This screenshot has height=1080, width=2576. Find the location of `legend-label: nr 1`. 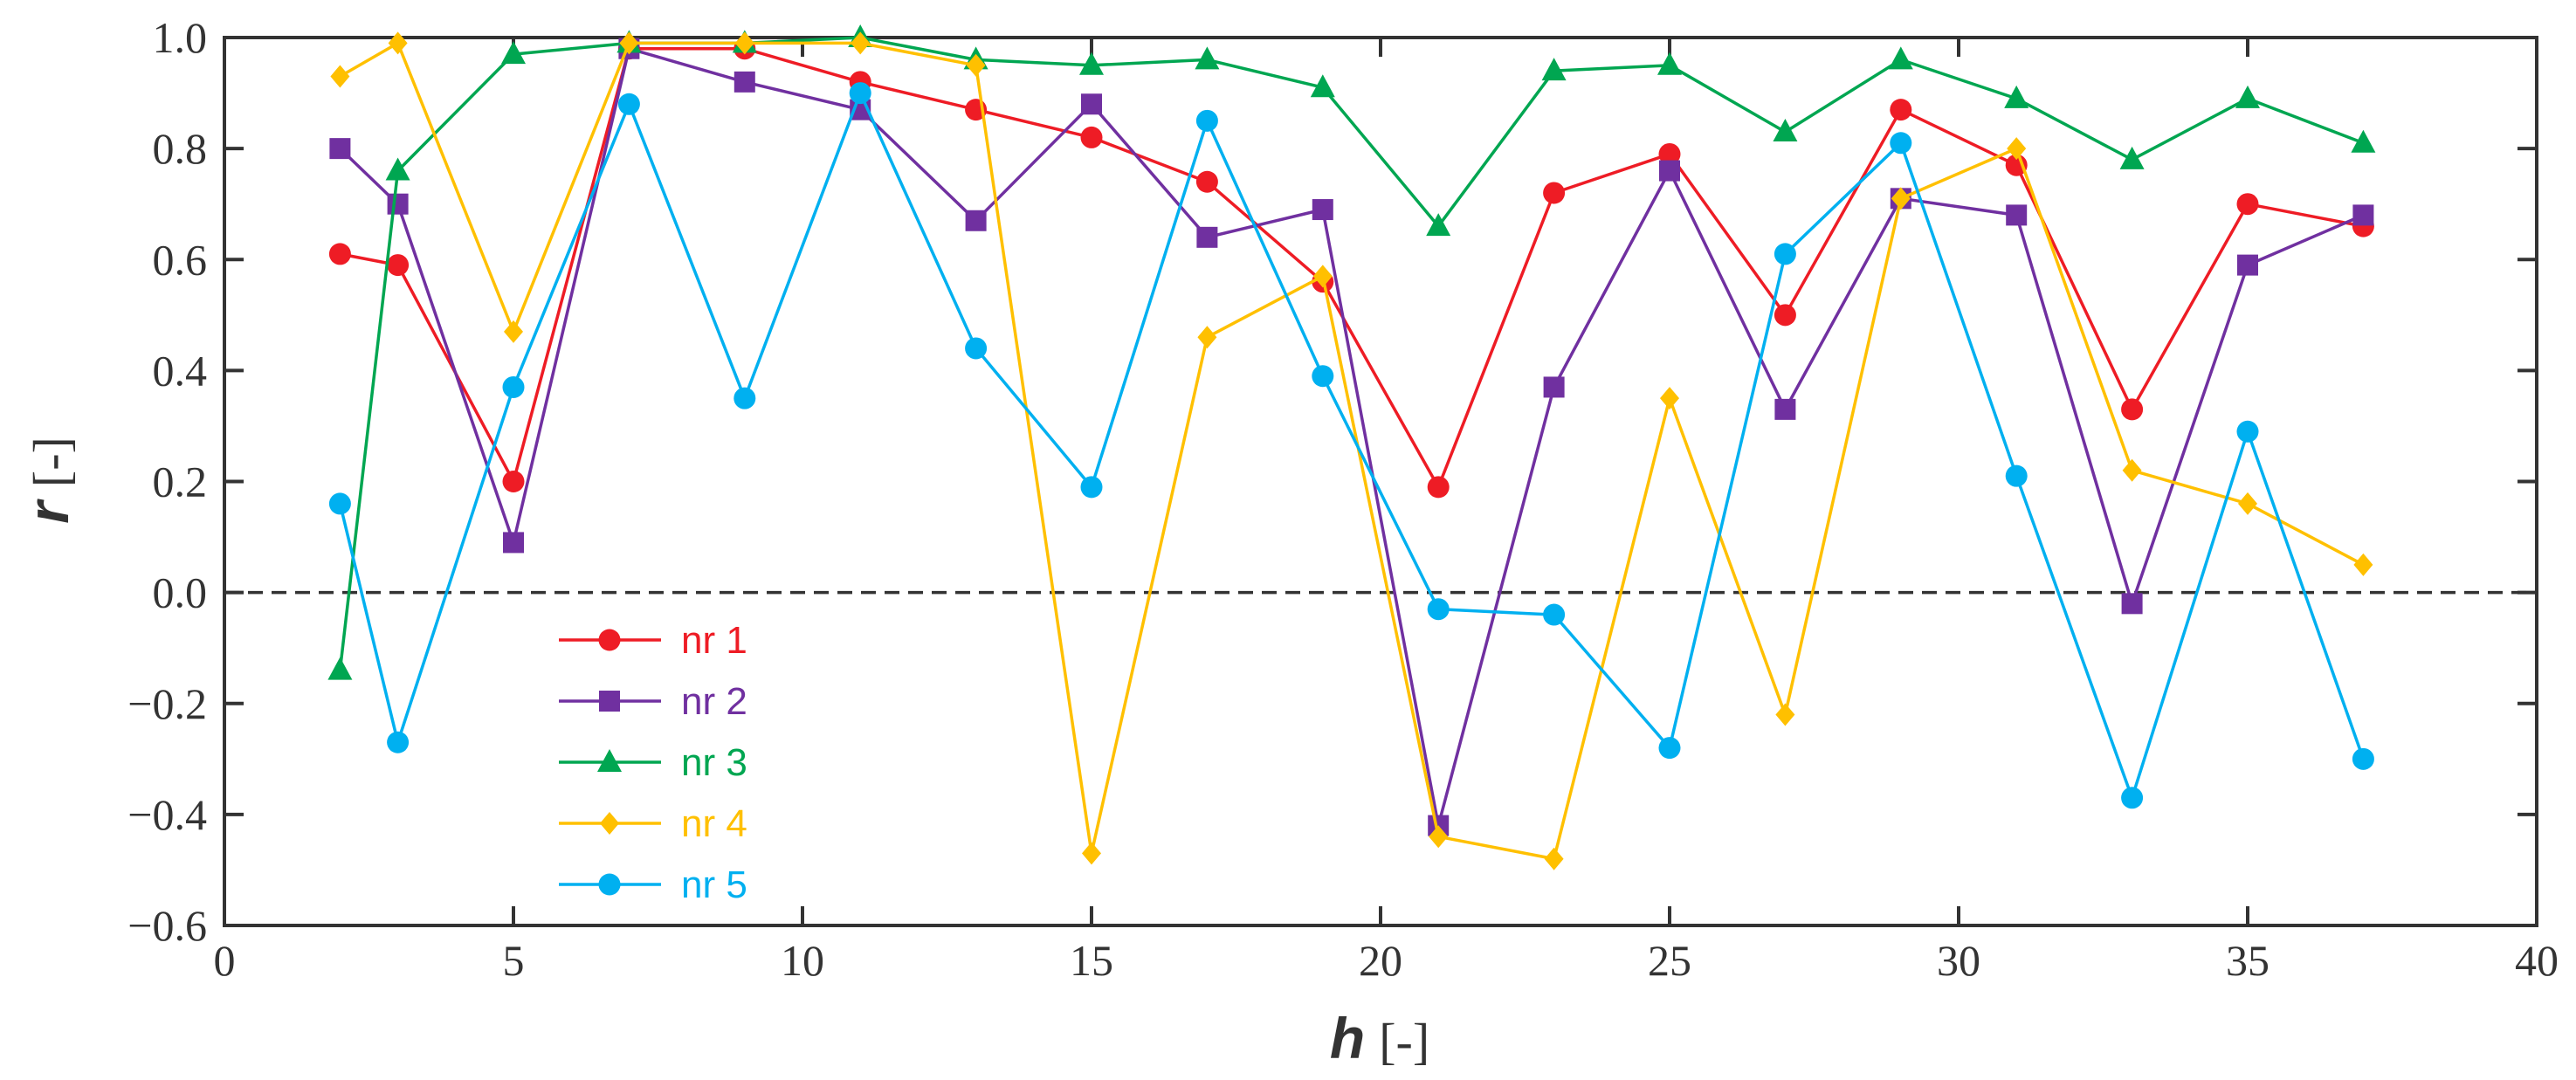

legend-label: nr 1 is located at coordinates (714, 640).